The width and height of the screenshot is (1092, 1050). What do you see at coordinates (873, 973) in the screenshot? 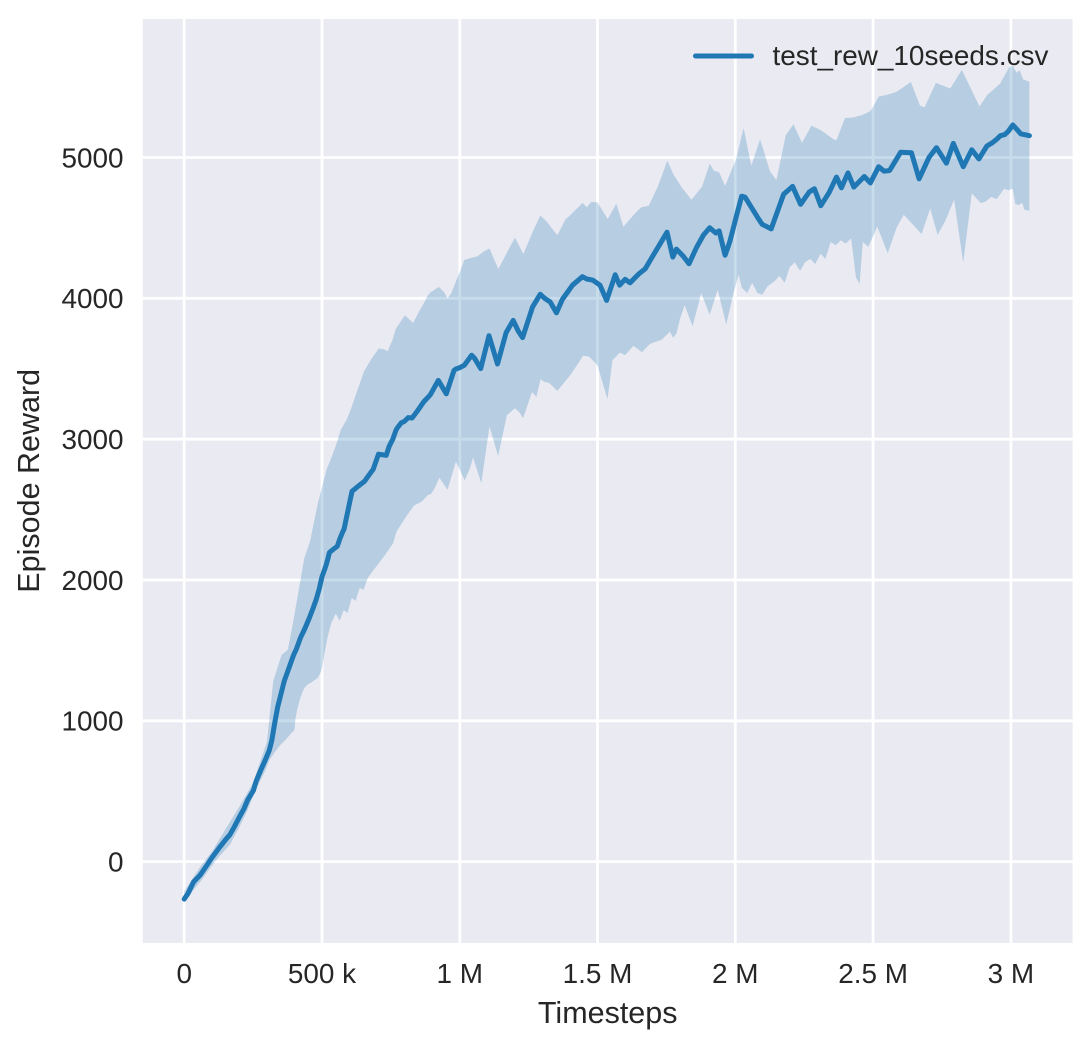
I see `svg-text: 2.5 M` at bounding box center [873, 973].